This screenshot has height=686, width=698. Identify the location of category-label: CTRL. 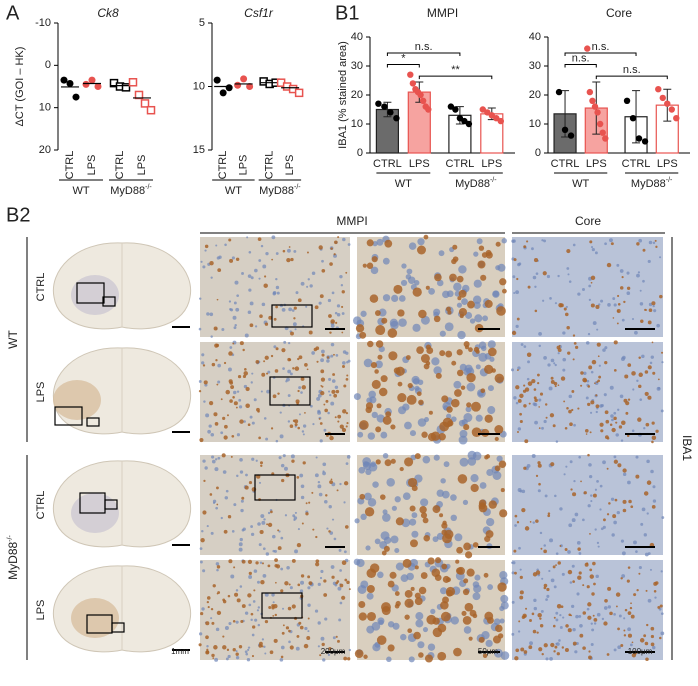
(565, 164).